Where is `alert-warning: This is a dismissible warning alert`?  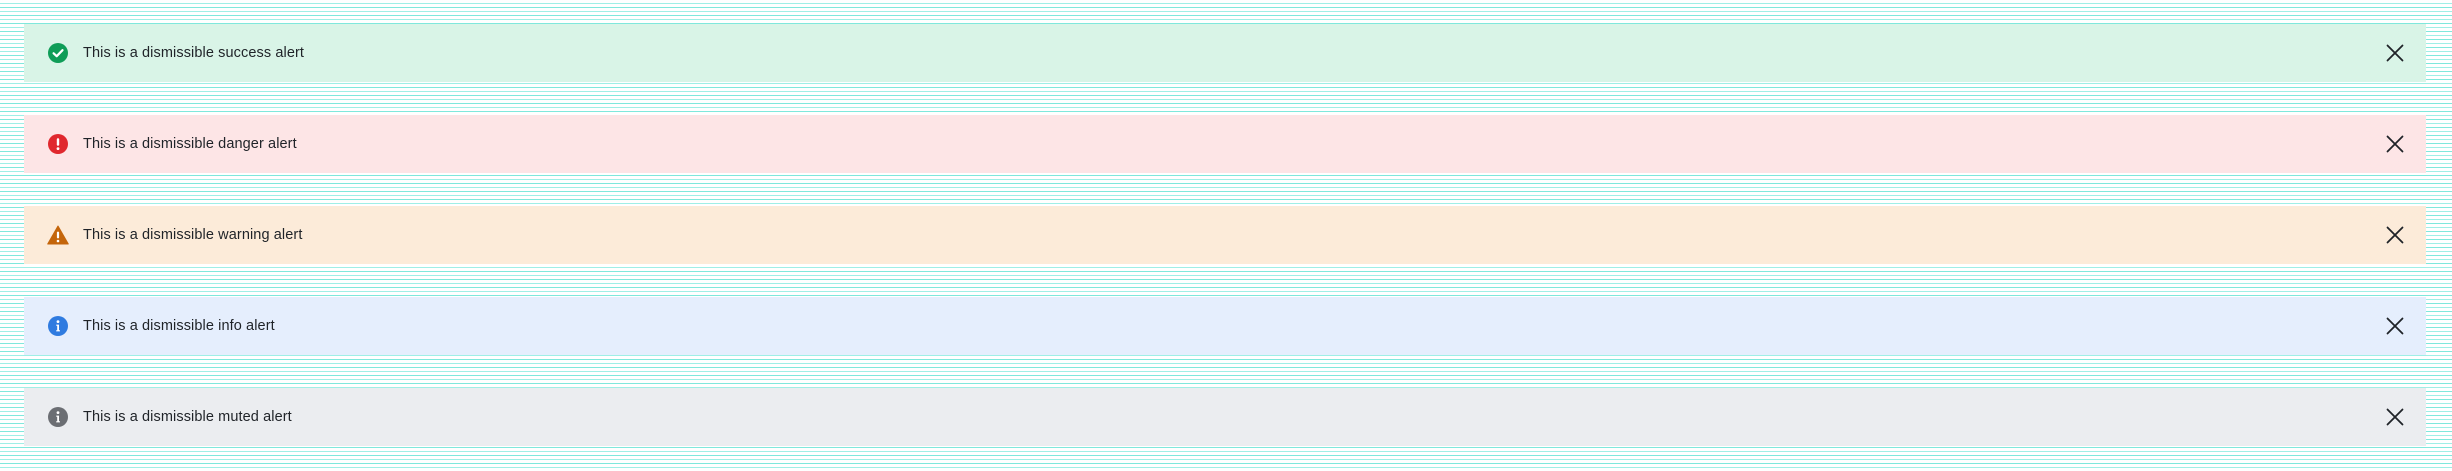 alert-warning: This is a dismissible warning alert is located at coordinates (1225, 235).